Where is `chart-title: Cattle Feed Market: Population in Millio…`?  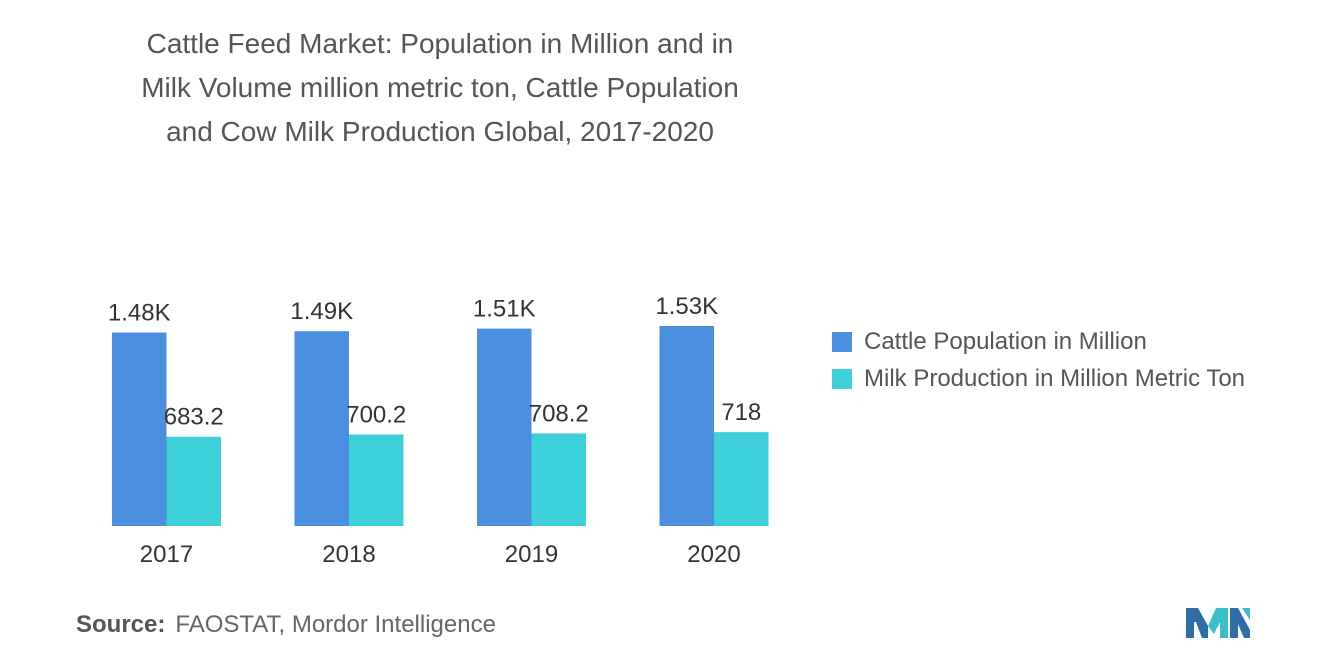 chart-title: Cattle Feed Market: Population in Millio… is located at coordinates (440, 87).